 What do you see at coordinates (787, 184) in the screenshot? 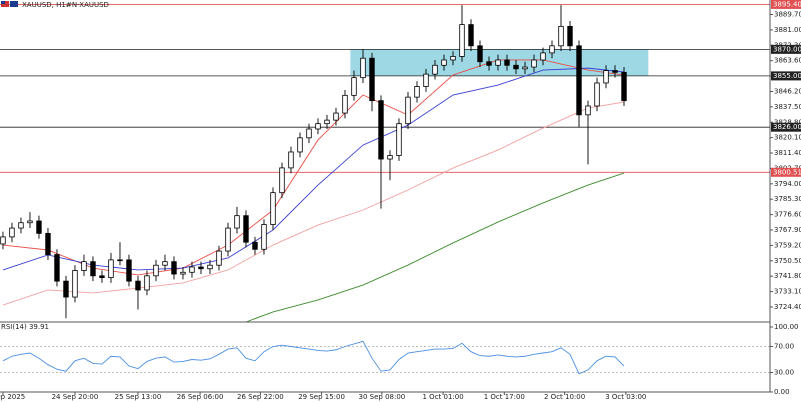
I see `y-tick-label: 3794.00` at bounding box center [787, 184].